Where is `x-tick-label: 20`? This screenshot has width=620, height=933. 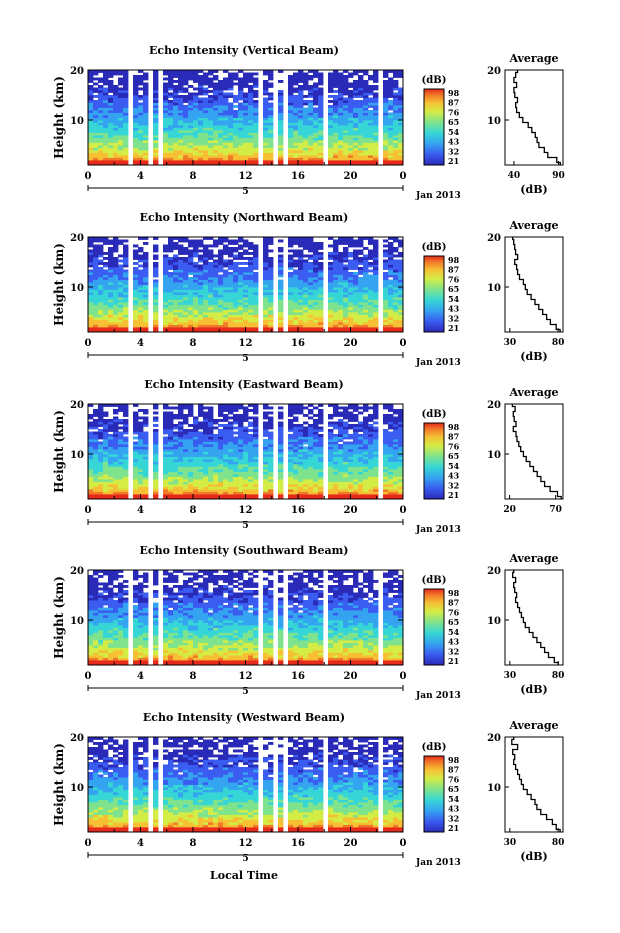 x-tick-label: 20 is located at coordinates (351, 343).